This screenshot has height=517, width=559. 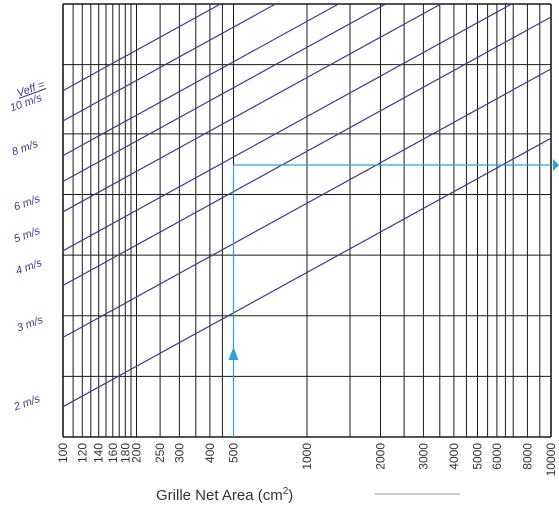 I want to click on series-label: 4 m/s, so click(x=29, y=267).